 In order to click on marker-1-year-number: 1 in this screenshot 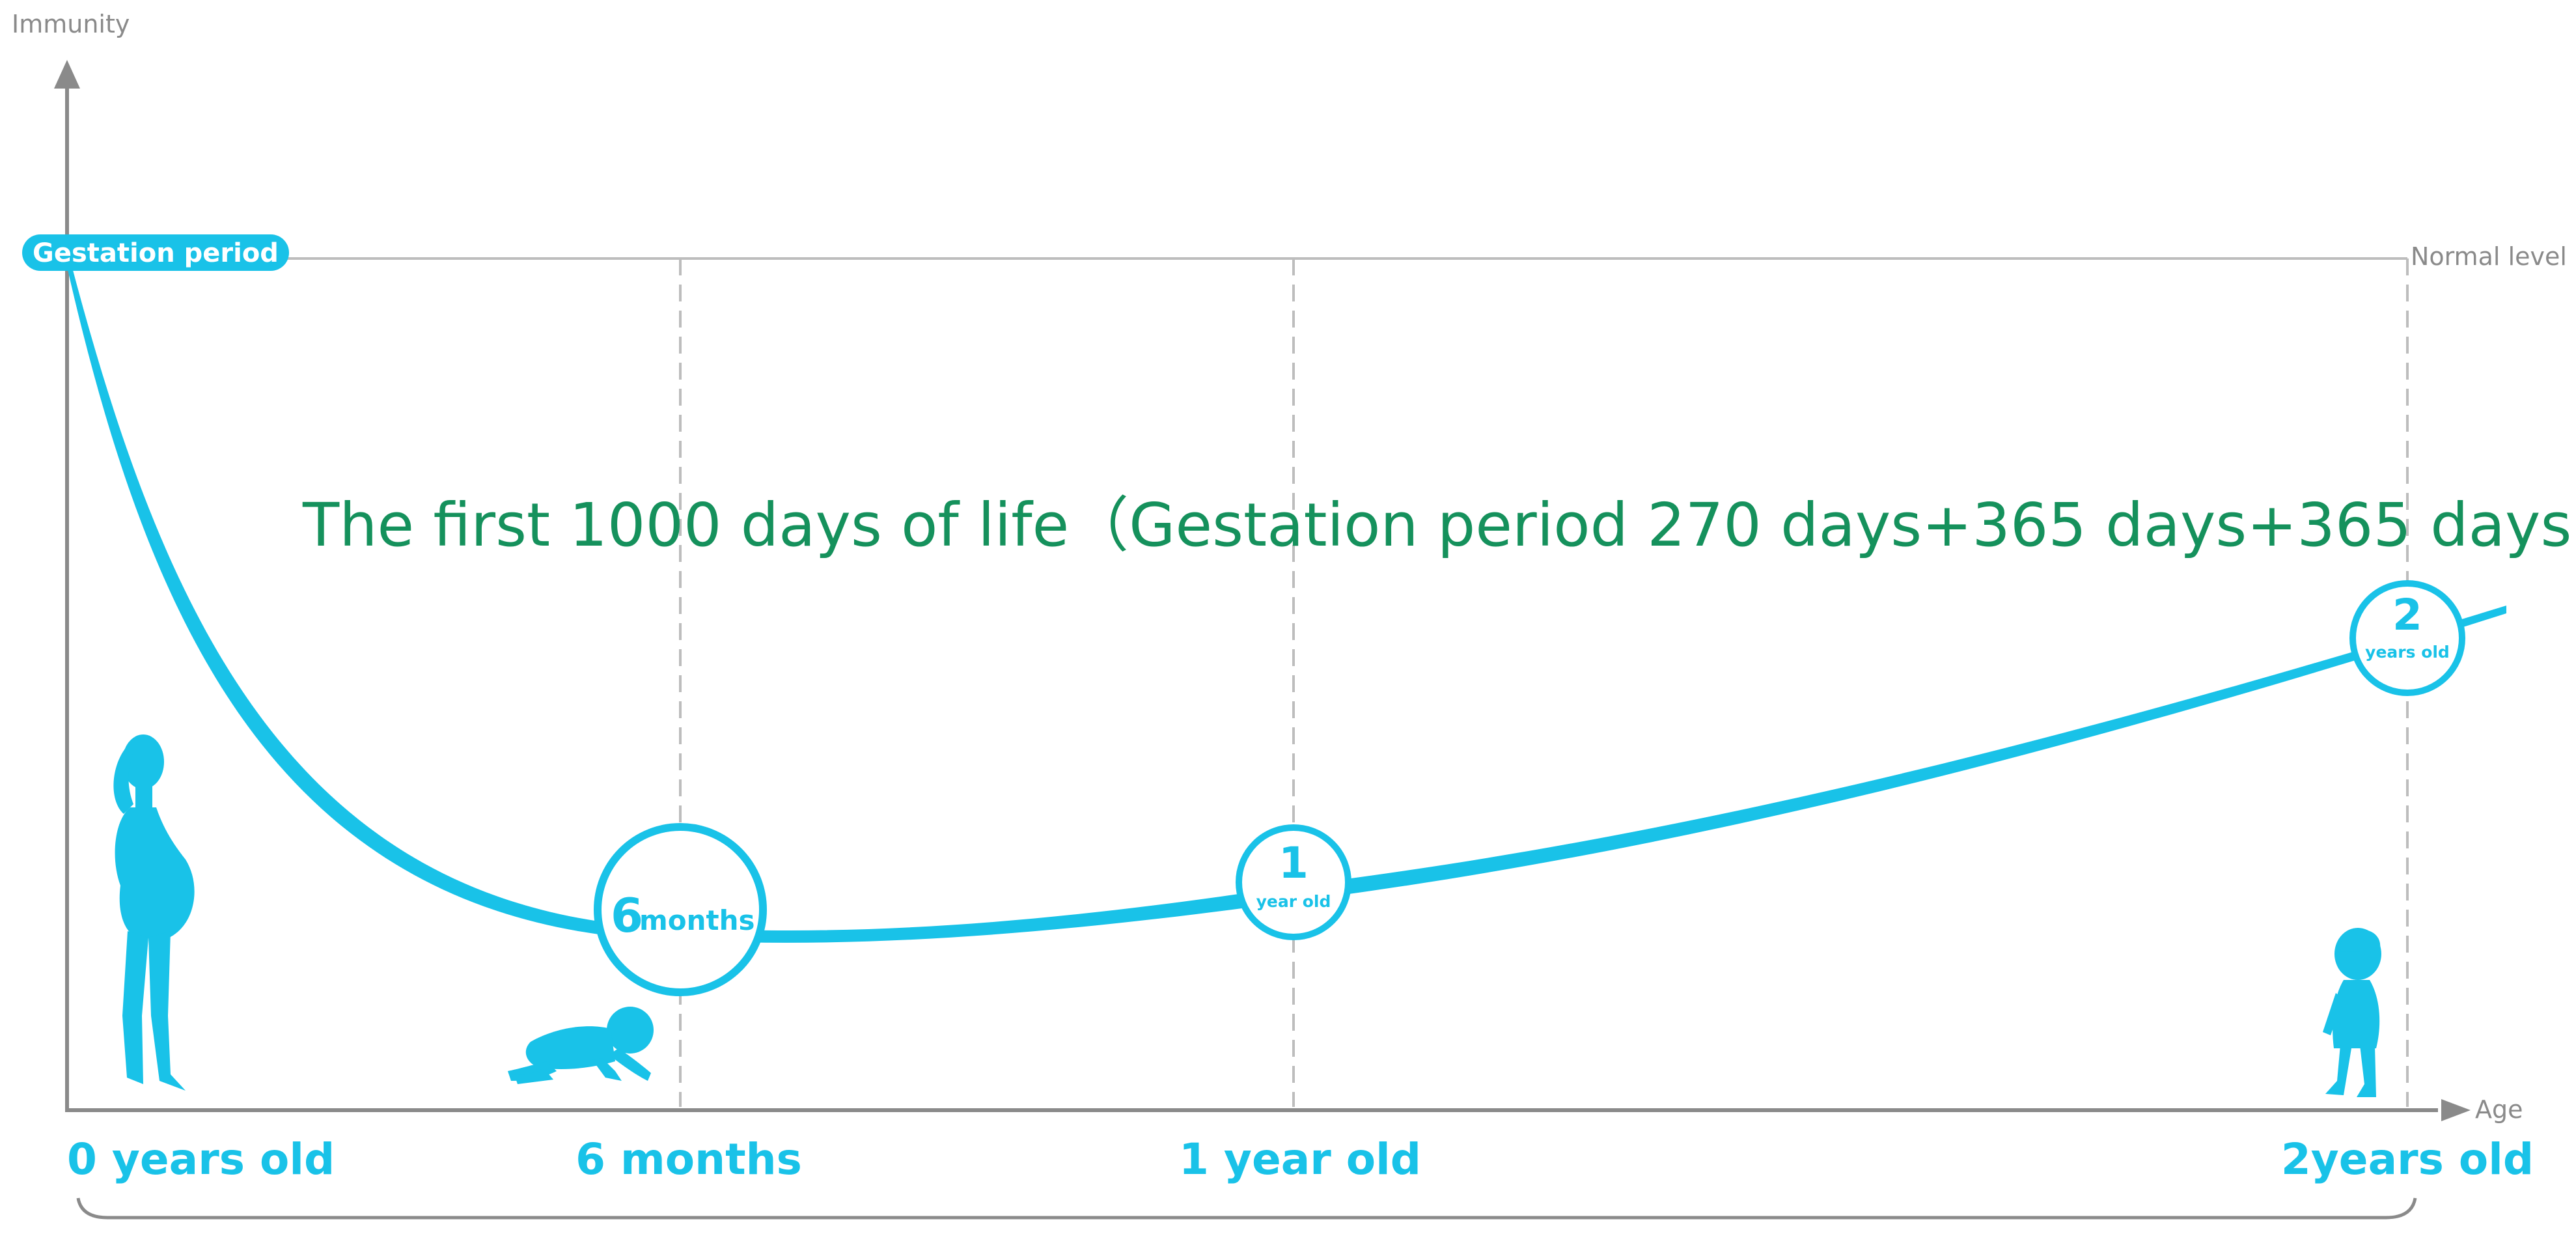, I will do `click(1294, 863)`.